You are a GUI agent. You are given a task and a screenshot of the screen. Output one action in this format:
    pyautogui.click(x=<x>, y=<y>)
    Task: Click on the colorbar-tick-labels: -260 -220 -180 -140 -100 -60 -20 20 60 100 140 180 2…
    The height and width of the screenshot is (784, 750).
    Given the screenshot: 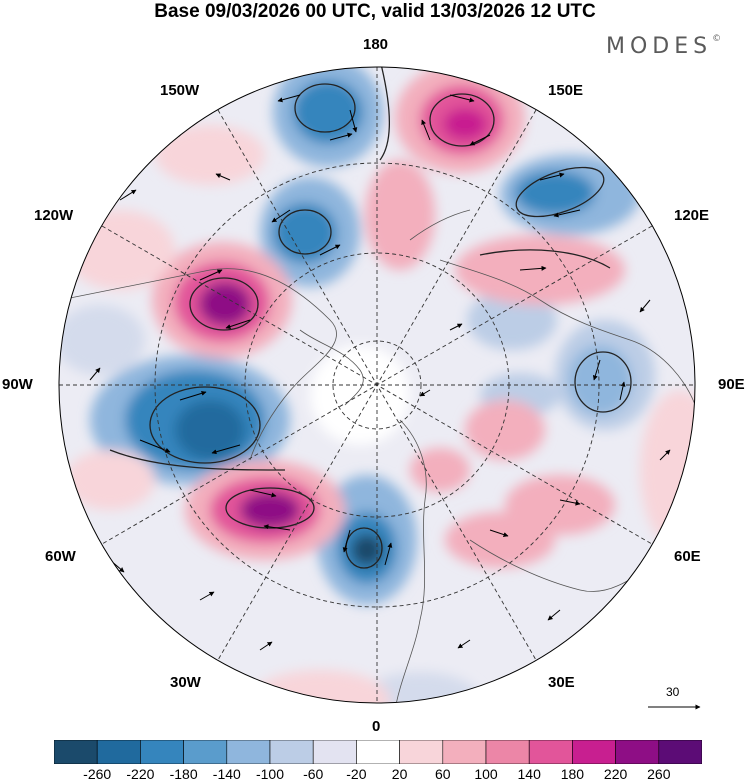 What is the action you would take?
    pyautogui.click(x=375, y=775)
    